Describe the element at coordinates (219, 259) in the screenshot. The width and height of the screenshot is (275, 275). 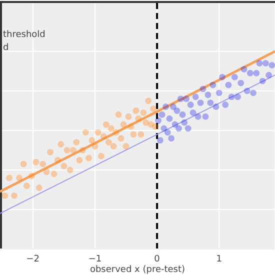
I see `x-tick-label: 1` at that location.